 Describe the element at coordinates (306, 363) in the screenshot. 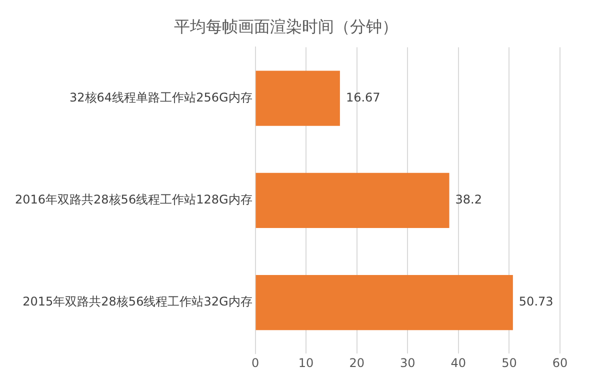

I see `x-tick-label: 10` at that location.